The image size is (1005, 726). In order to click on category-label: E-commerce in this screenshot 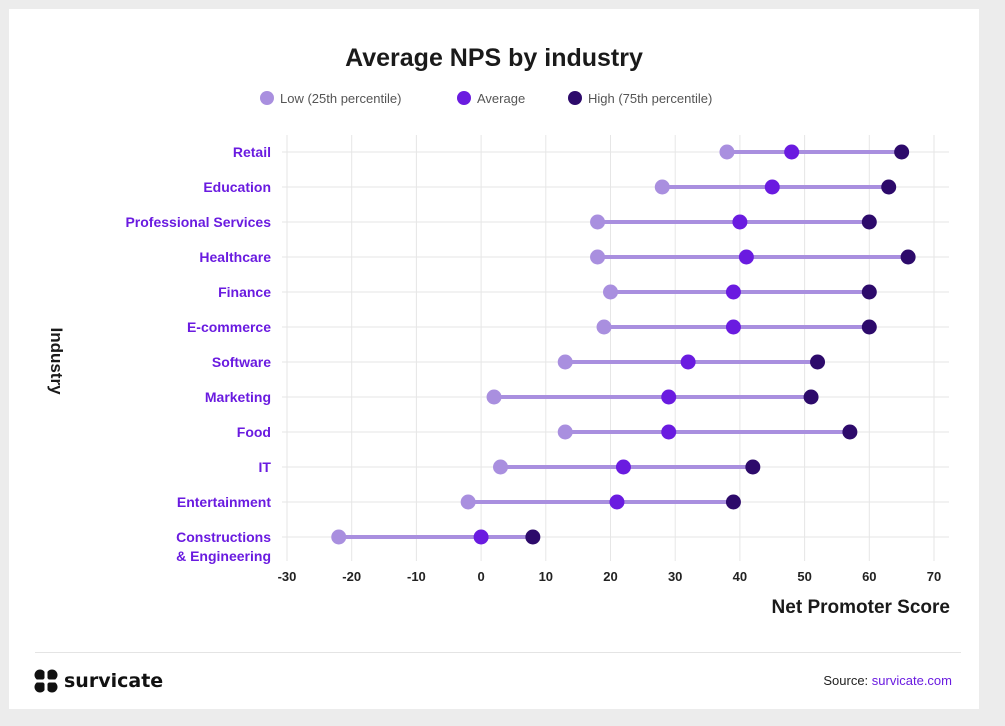, I will do `click(229, 327)`.